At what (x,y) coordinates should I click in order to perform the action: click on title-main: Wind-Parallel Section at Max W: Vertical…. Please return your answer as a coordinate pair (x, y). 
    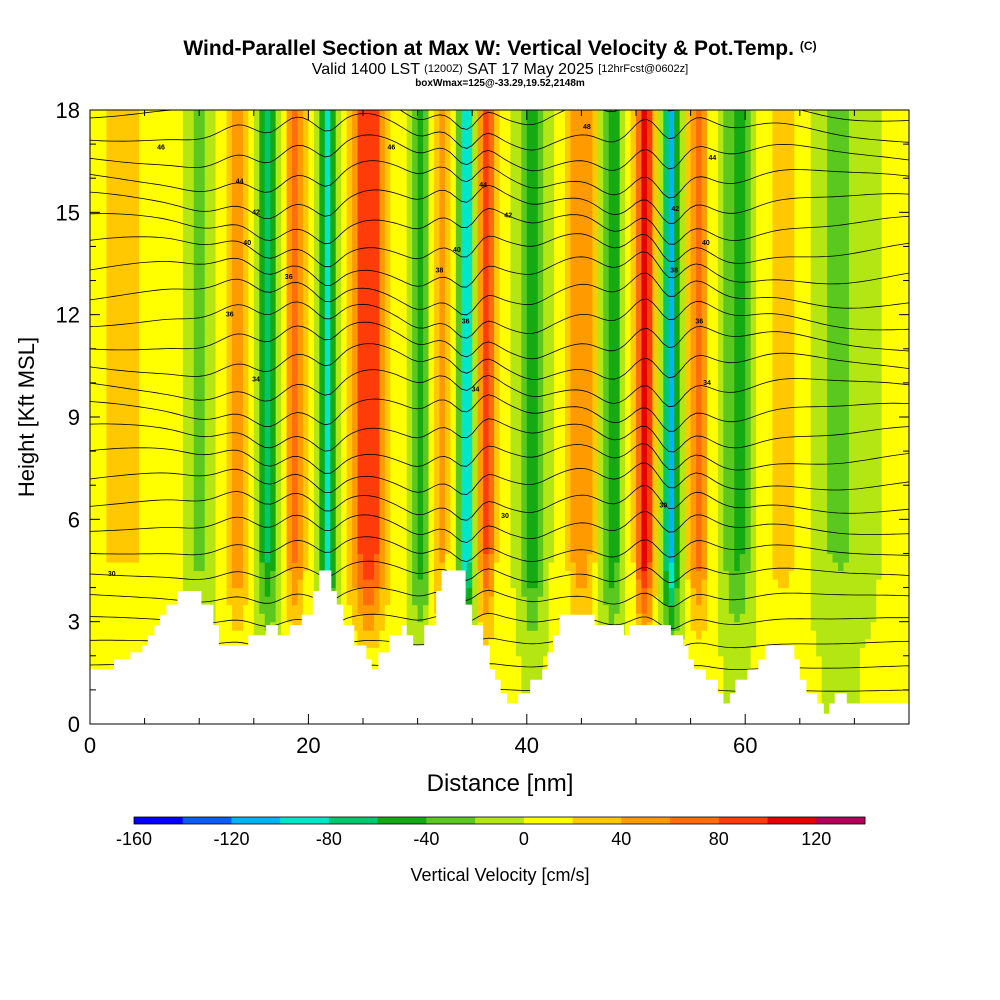
    Looking at the image, I should click on (488, 48).